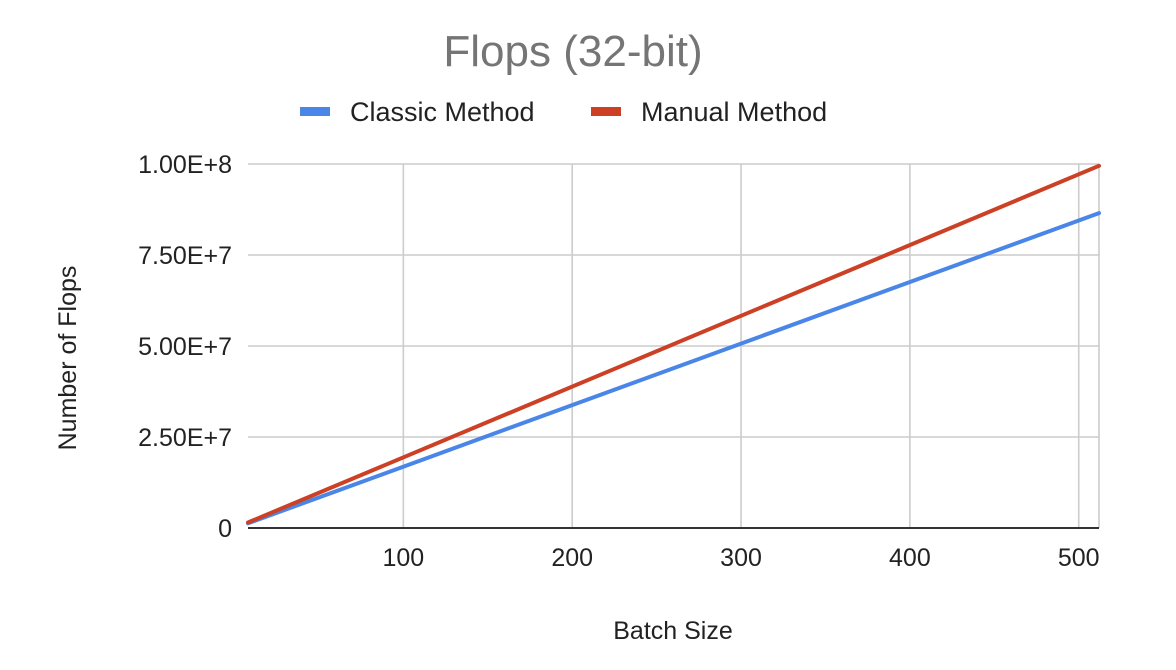 This screenshot has height=670, width=1176. Describe the element at coordinates (734, 112) in the screenshot. I see `legend-label-manual-method: Manual Method` at that location.